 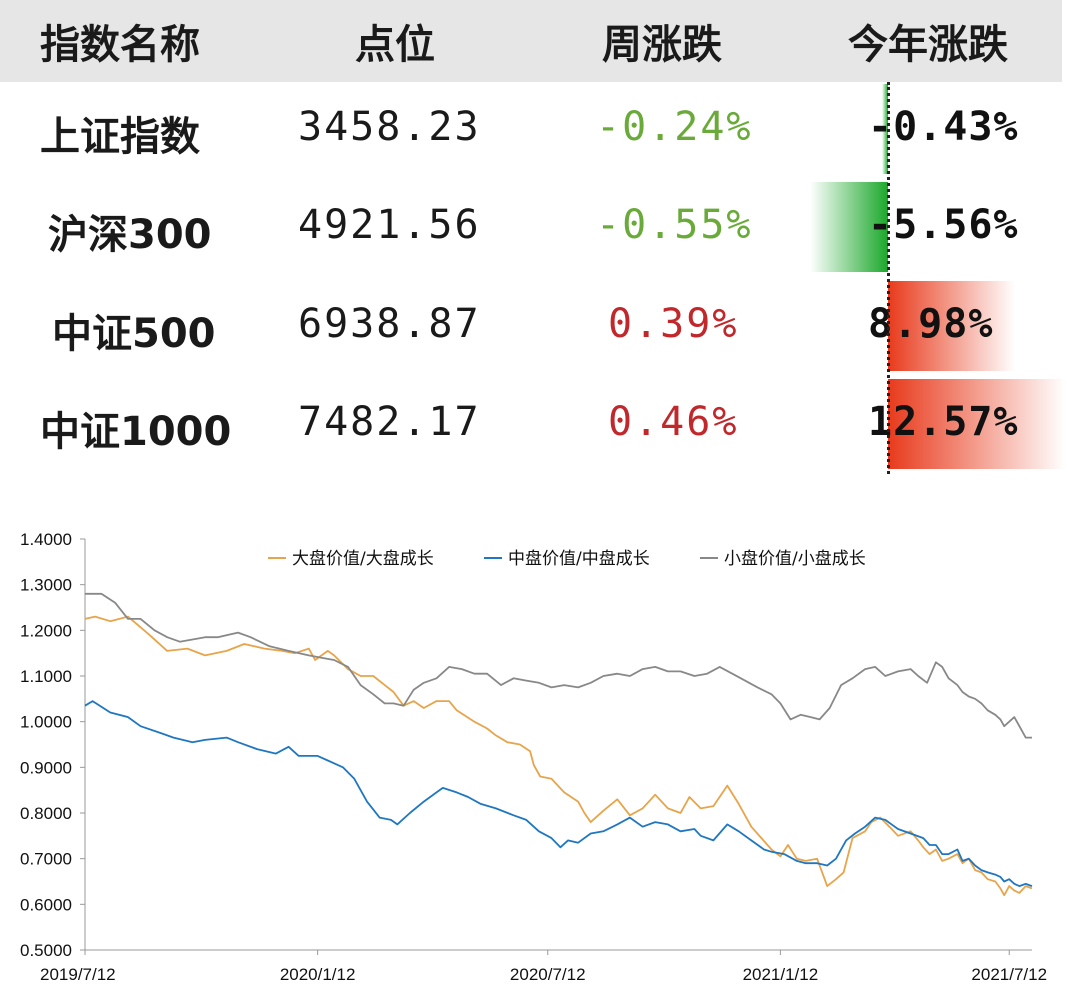 I want to click on ytd-zero-axis, so click(x=888, y=278).